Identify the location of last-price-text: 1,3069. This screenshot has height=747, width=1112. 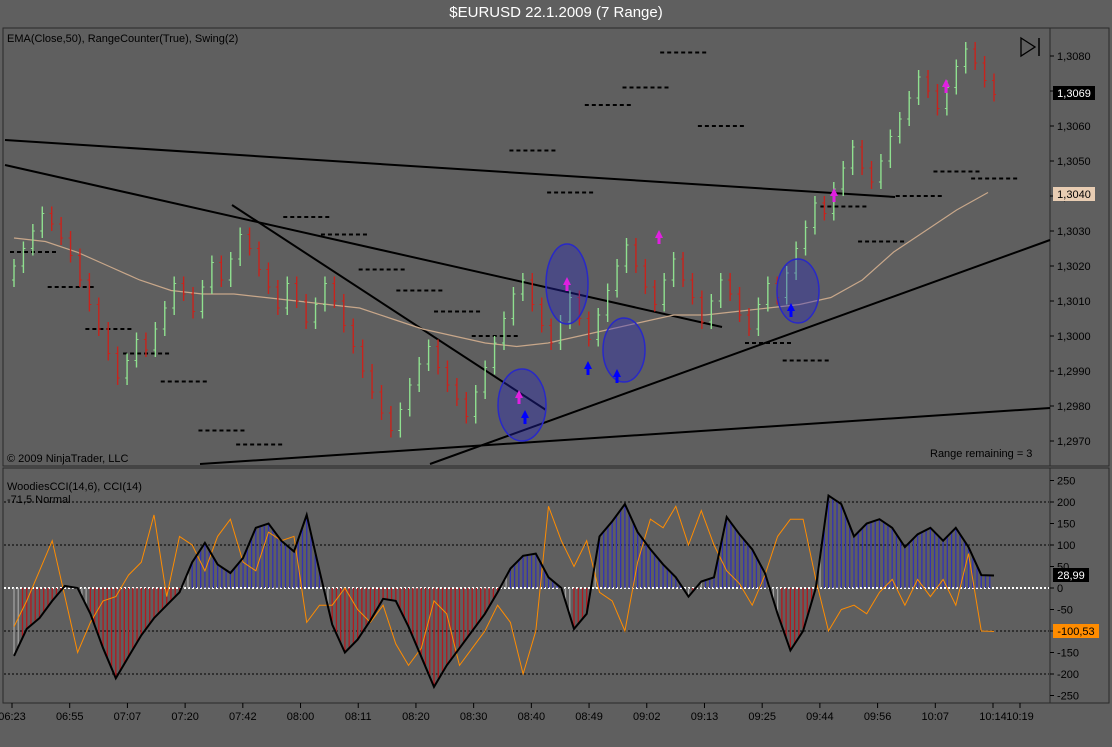
(1074, 94).